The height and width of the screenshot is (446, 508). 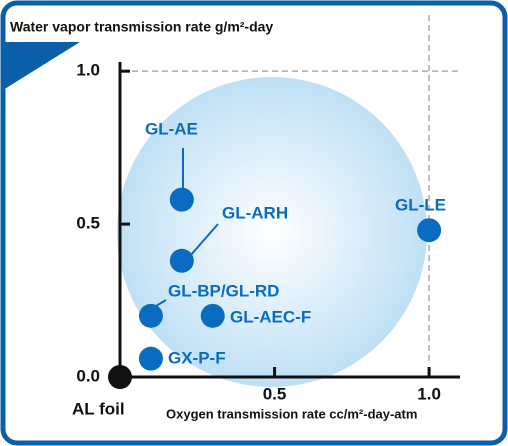 What do you see at coordinates (270, 316) in the screenshot?
I see `point-label: GL-AEC-F` at bounding box center [270, 316].